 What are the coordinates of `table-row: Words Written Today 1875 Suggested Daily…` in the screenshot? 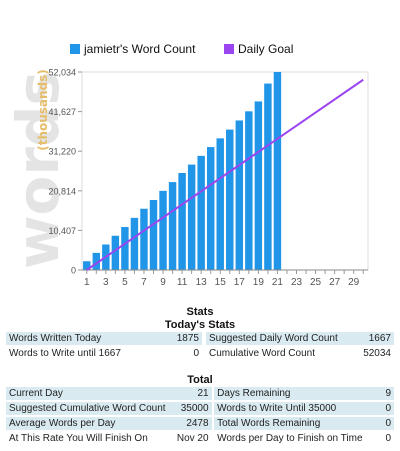 It's located at (200, 338).